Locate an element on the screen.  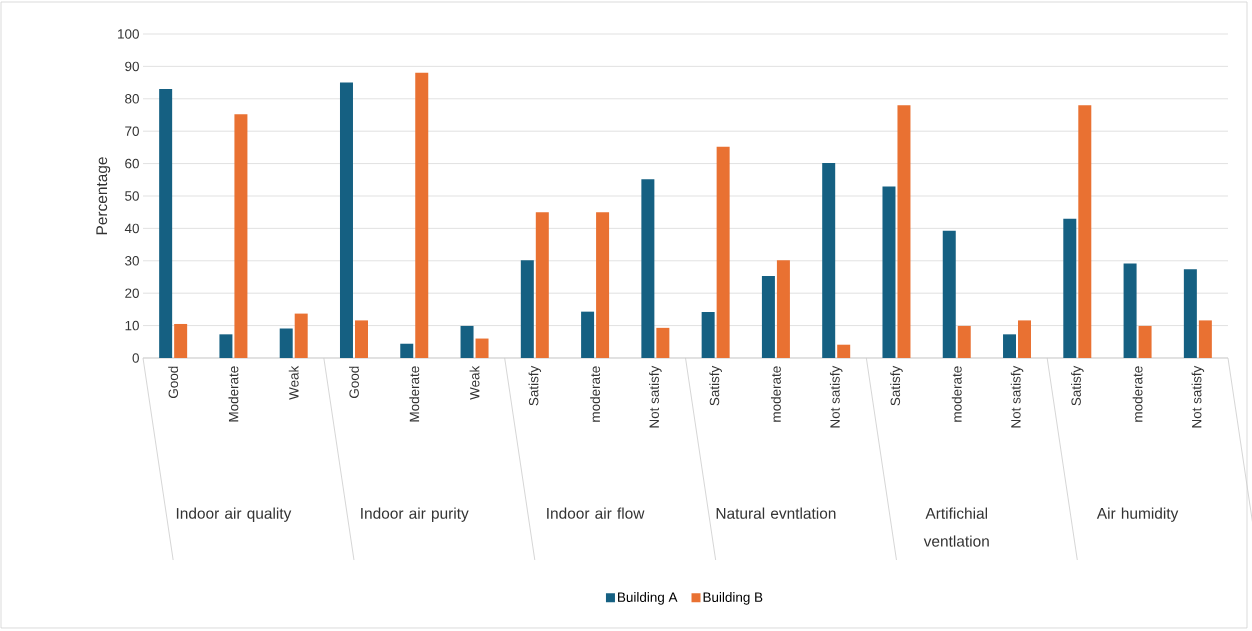
y-tick-label: 60 is located at coordinates (132, 163).